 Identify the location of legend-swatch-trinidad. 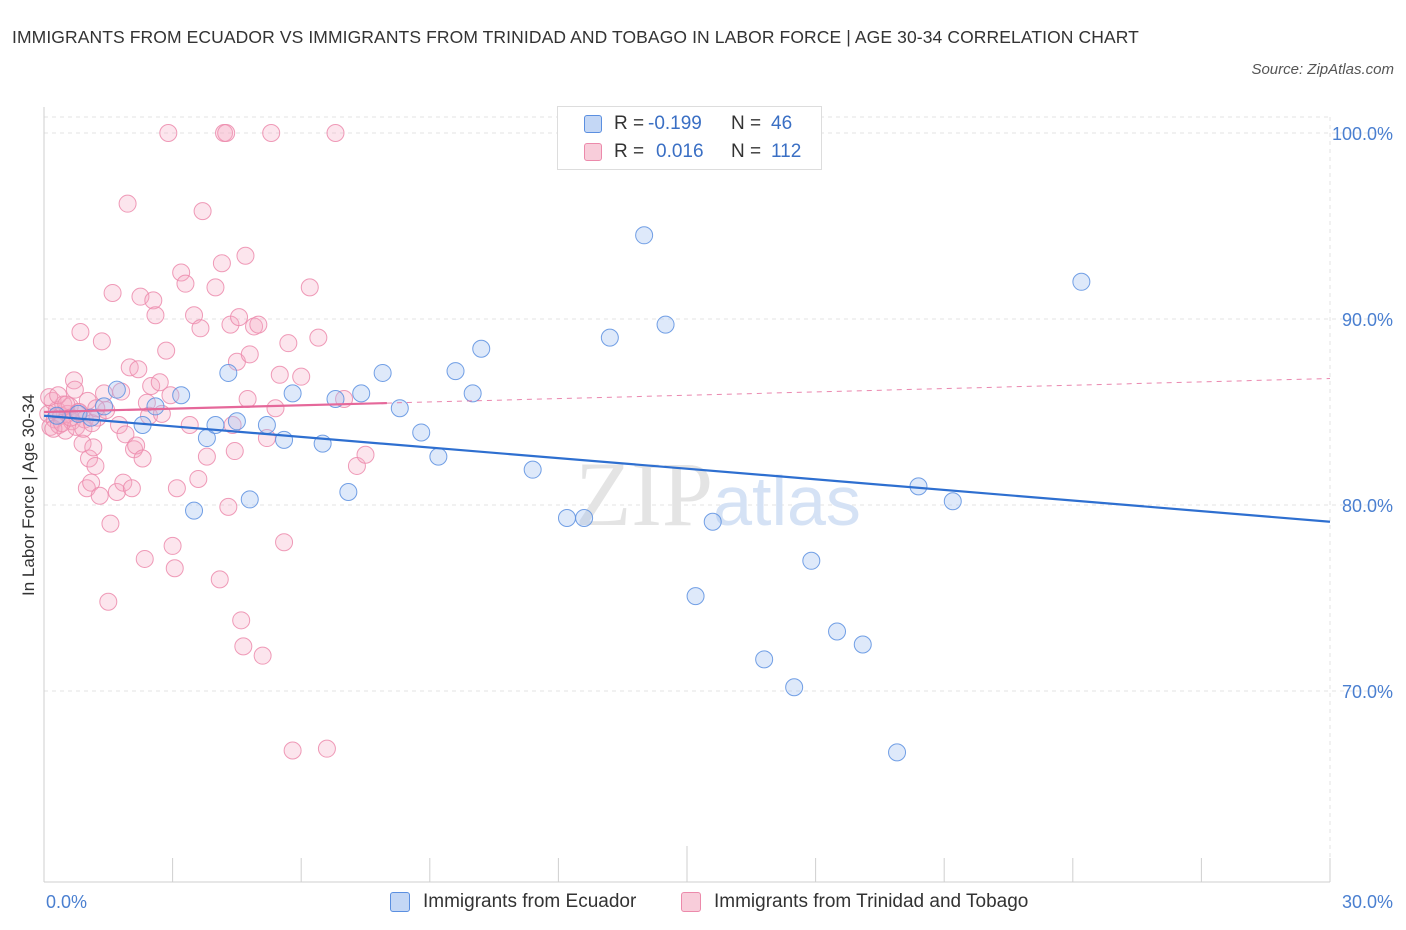
(691, 902).